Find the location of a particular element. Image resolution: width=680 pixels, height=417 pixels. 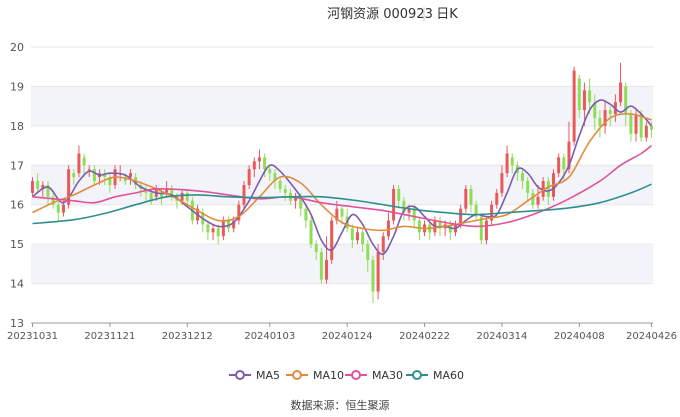

y-axis: 13 14 15 16 17 18 19 20 is located at coordinates (17, 185).